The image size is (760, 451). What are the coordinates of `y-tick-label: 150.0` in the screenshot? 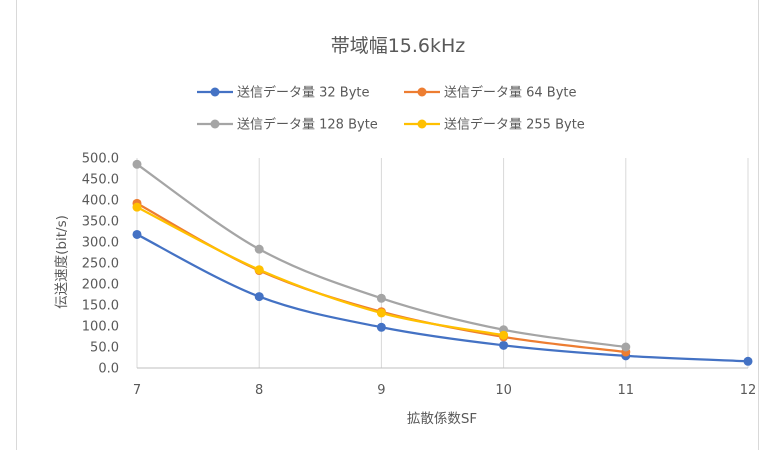 It's located at (100, 306).